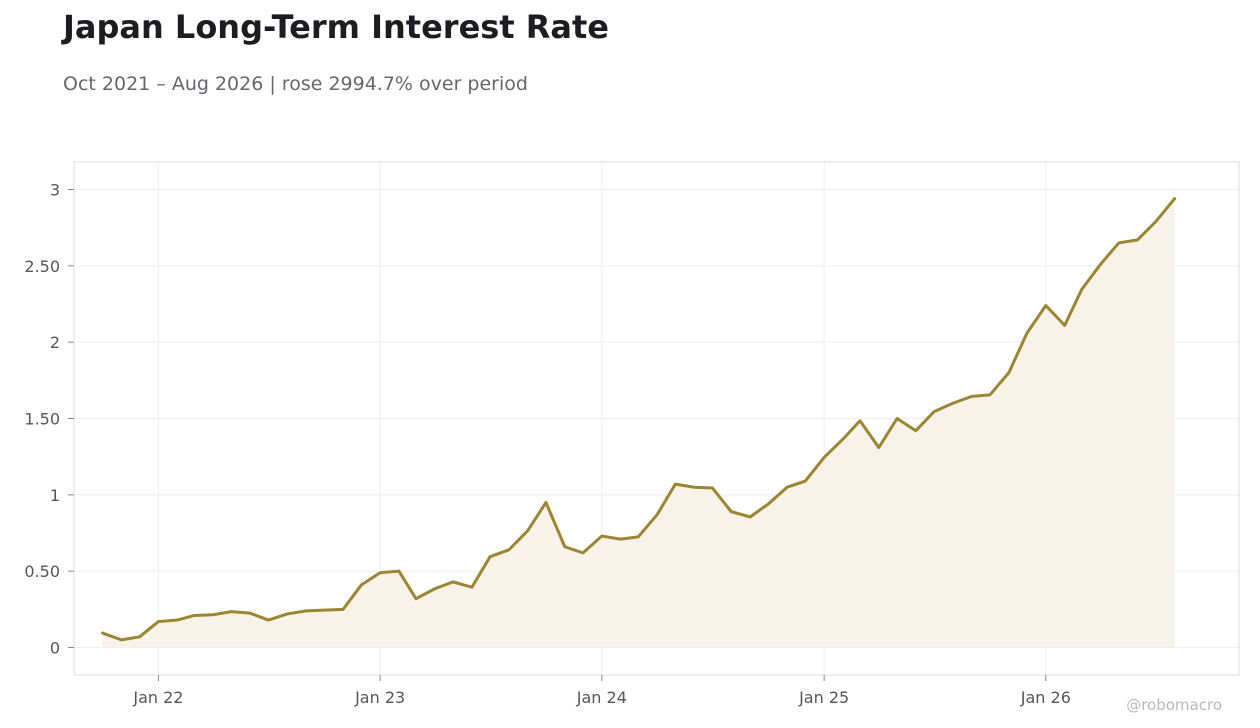  What do you see at coordinates (379, 697) in the screenshot?
I see `x-tick-label: Jan 23` at bounding box center [379, 697].